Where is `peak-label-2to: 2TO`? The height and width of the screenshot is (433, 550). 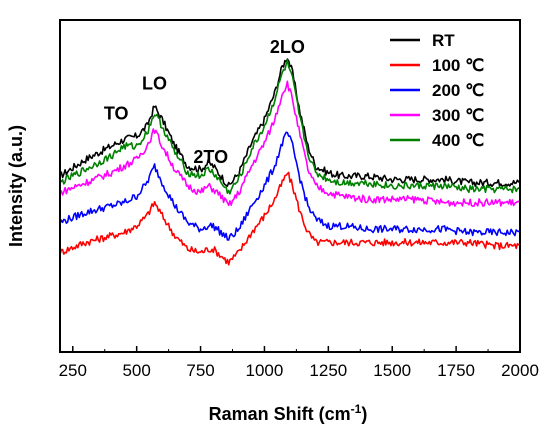
peak-label-2to: 2TO is located at coordinates (210, 157).